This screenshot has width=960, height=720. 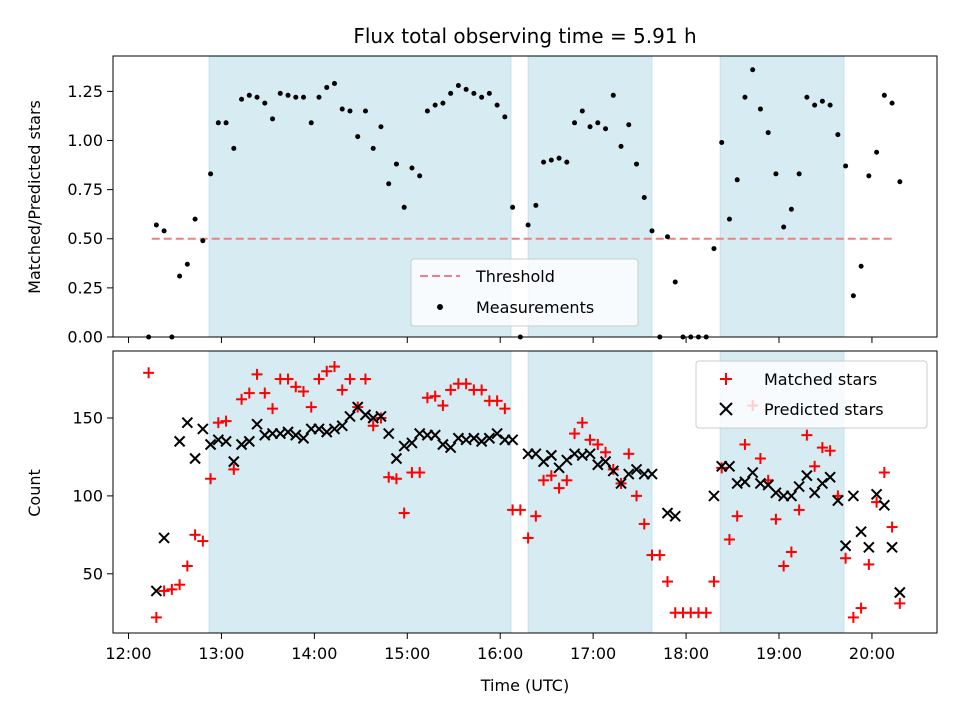 I want to click on legend-predicted-marker, so click(x=726, y=409).